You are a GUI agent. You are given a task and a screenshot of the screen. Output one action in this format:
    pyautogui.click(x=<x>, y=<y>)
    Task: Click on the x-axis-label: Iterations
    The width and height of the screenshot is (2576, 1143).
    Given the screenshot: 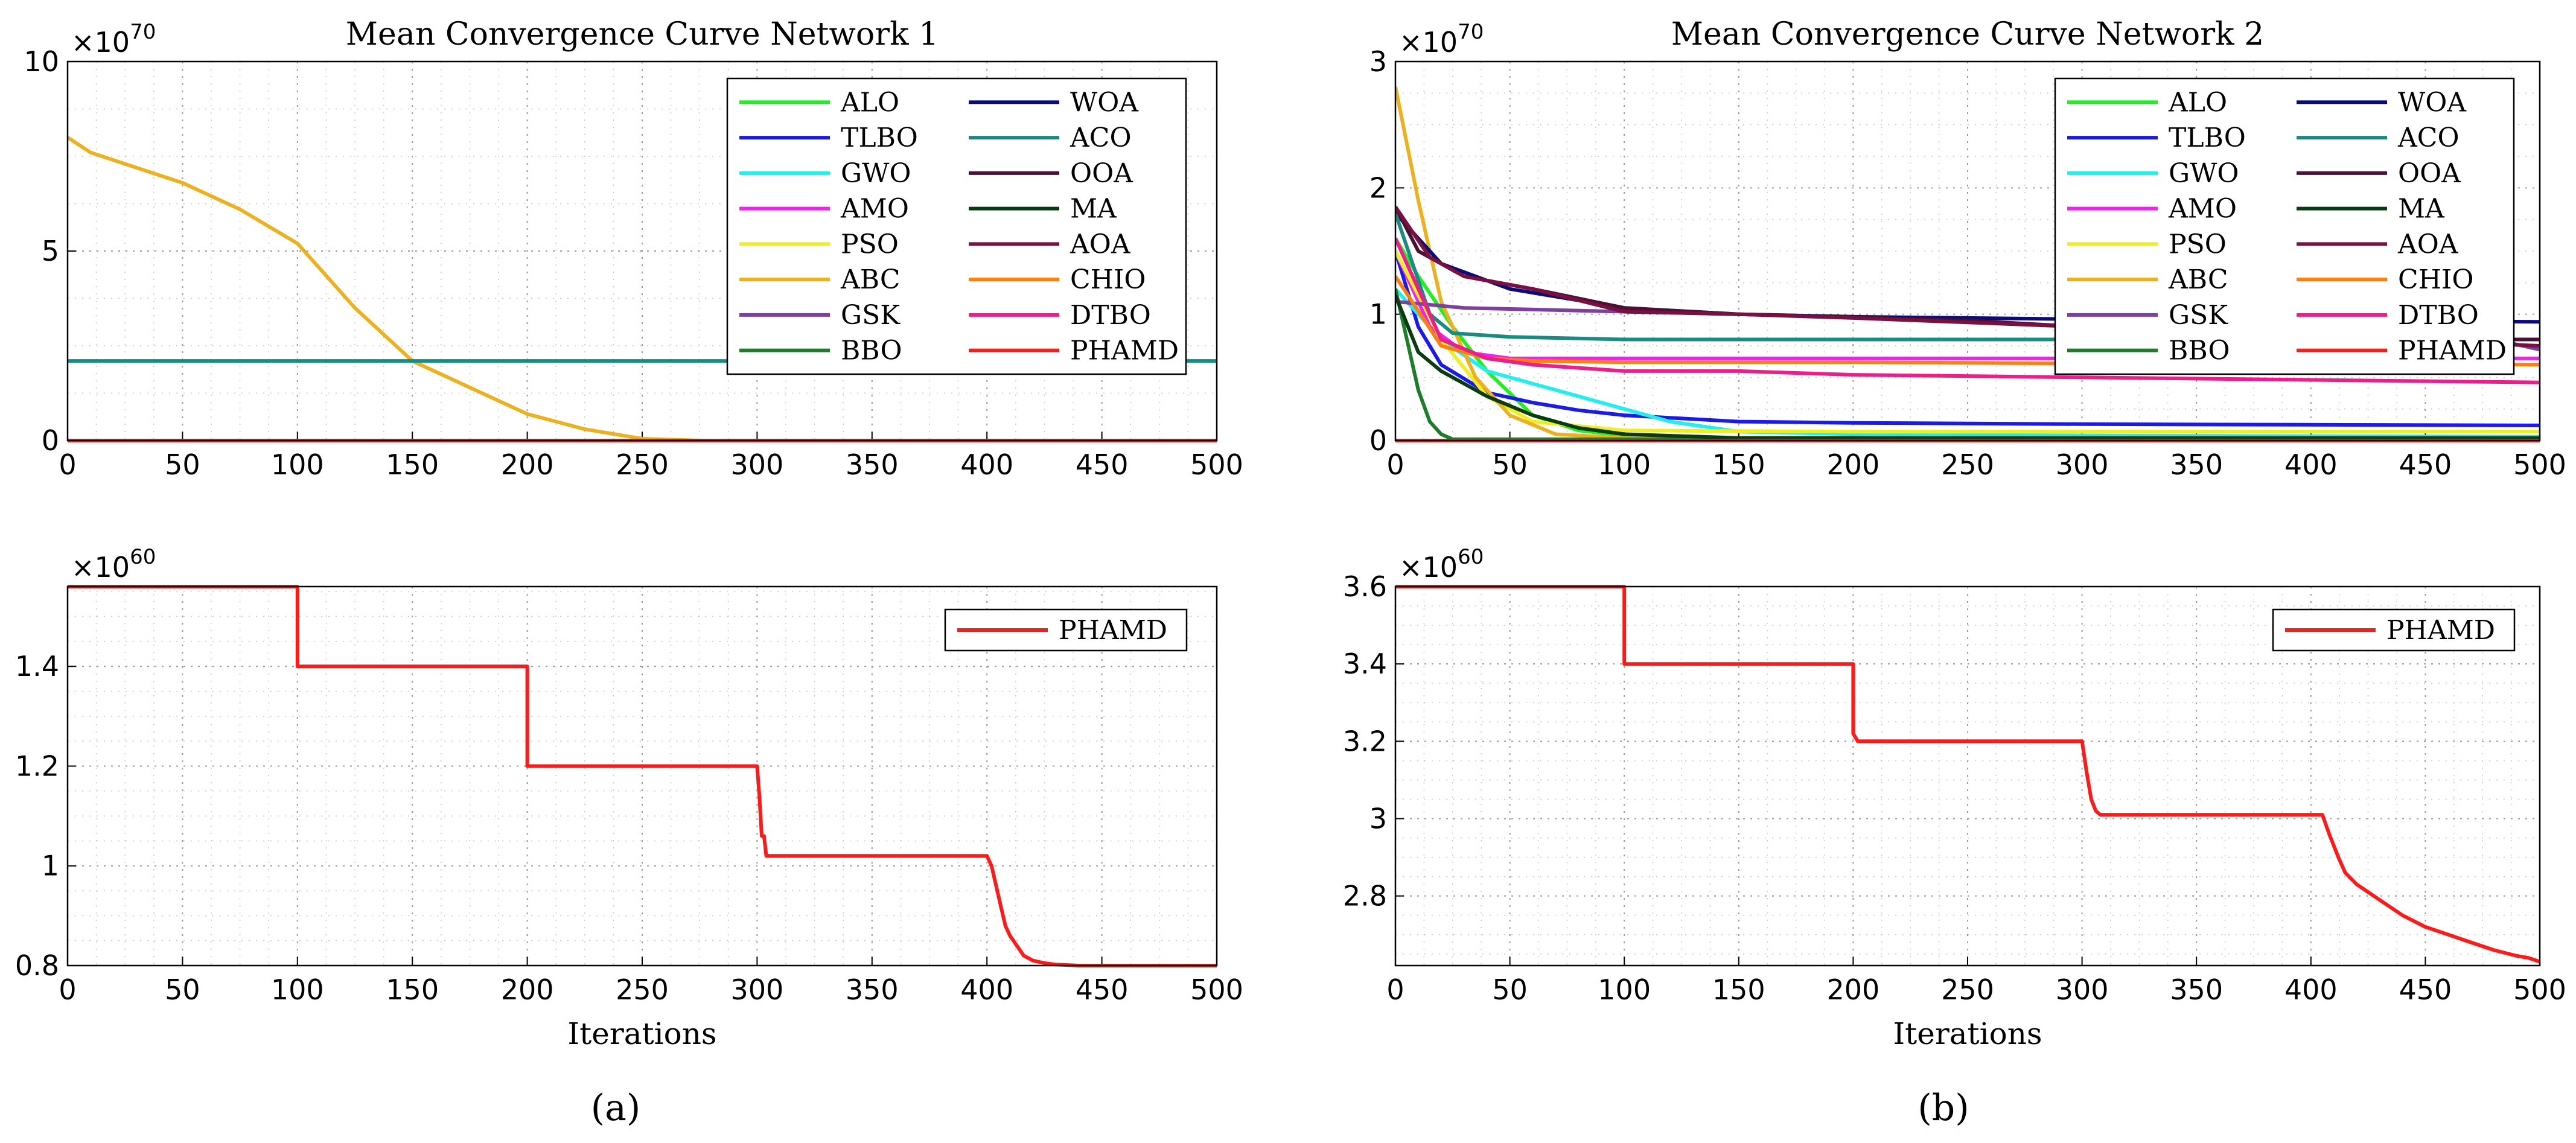 What is the action you would take?
    pyautogui.click(x=641, y=1033)
    